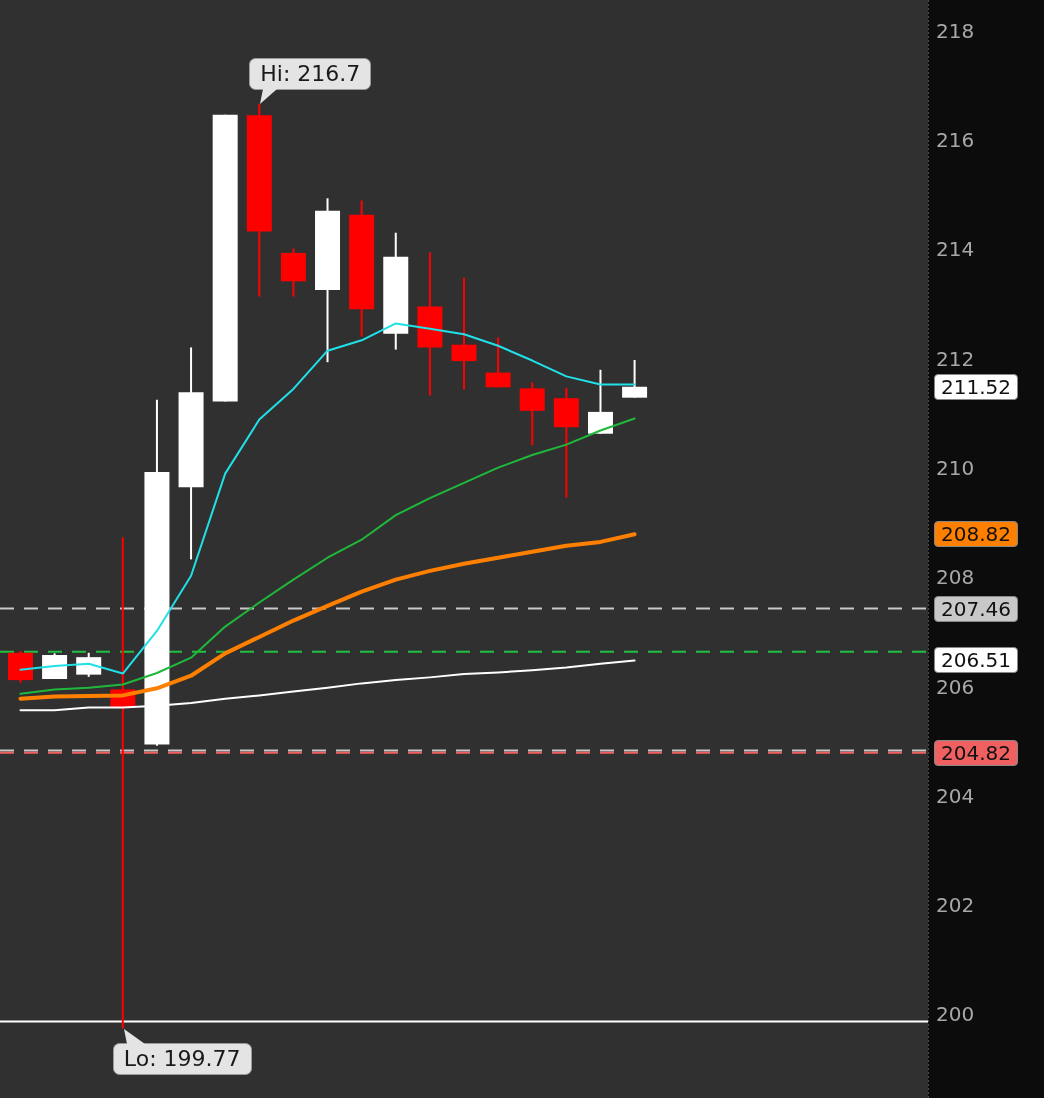 The image size is (1044, 1098). Describe the element at coordinates (955, 467) in the screenshot. I see `y-tick-label: 210` at that location.